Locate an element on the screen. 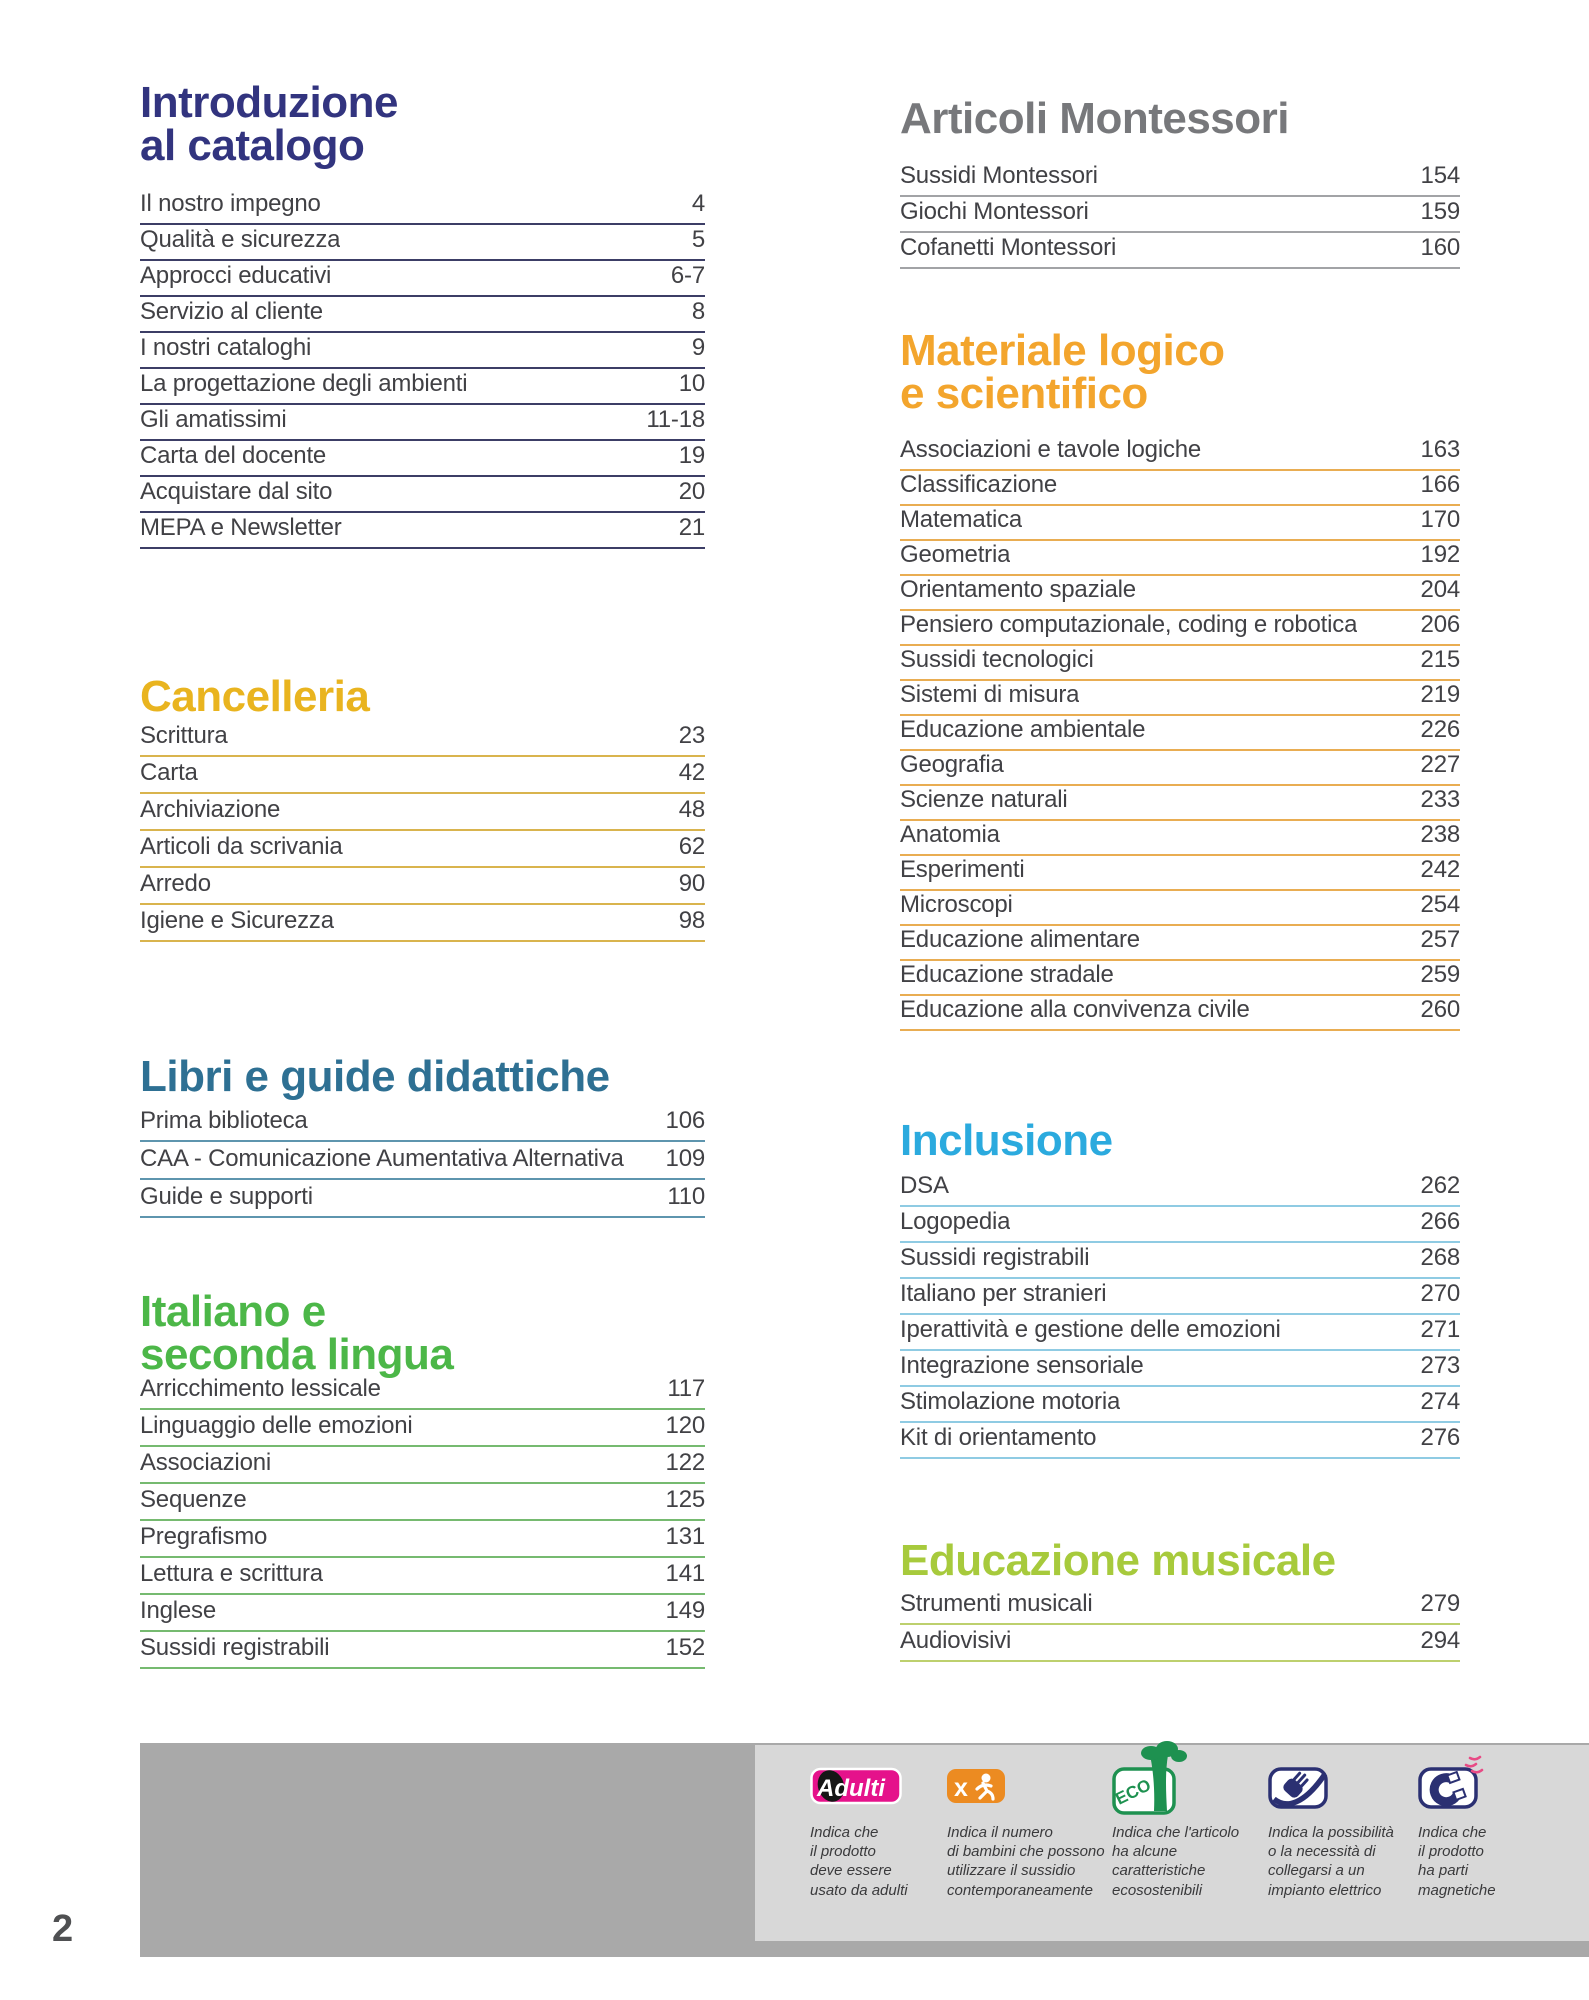 The image size is (1589, 2000). toc-row: Stimolazione motoria 274 is located at coordinates (1180, 1405).